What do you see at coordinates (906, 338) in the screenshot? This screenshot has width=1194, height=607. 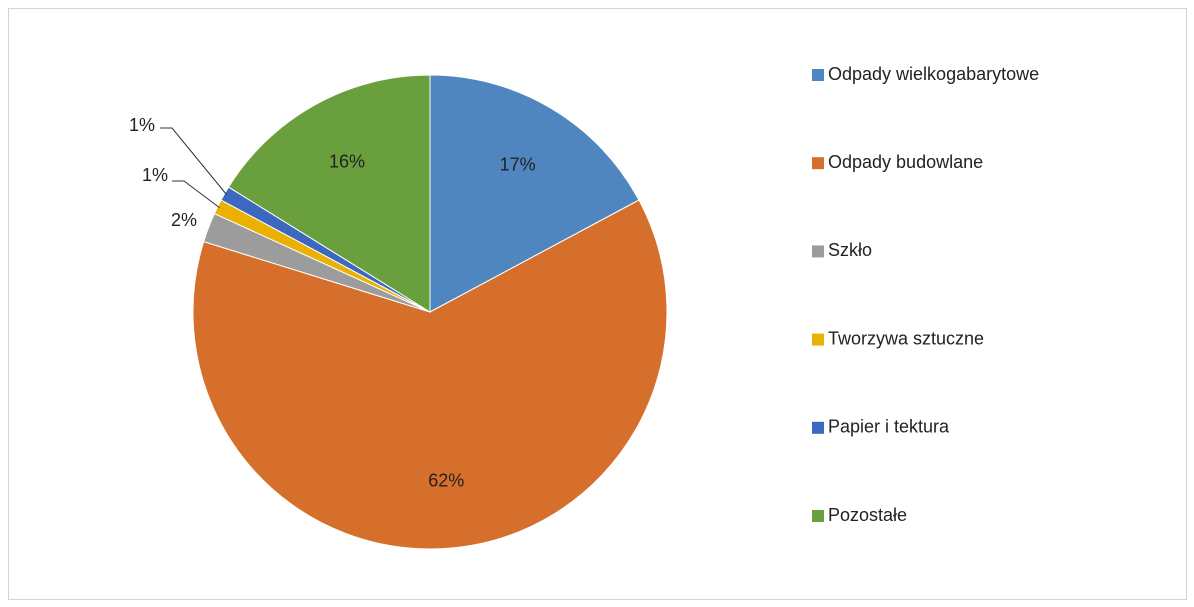 I see `legend-label: Tworzywa sztuczne` at bounding box center [906, 338].